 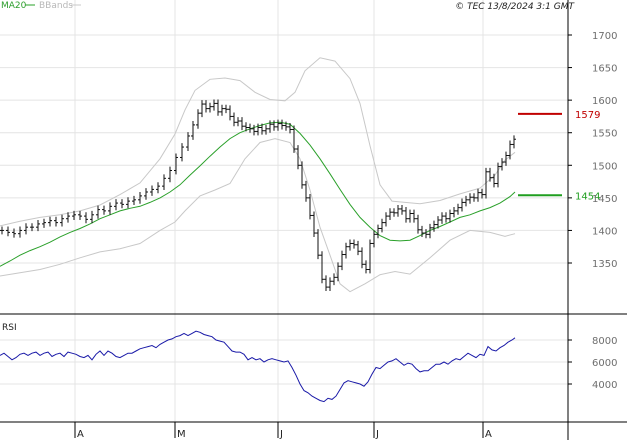 I want to click on time-tick-label: J, so click(x=377, y=434).